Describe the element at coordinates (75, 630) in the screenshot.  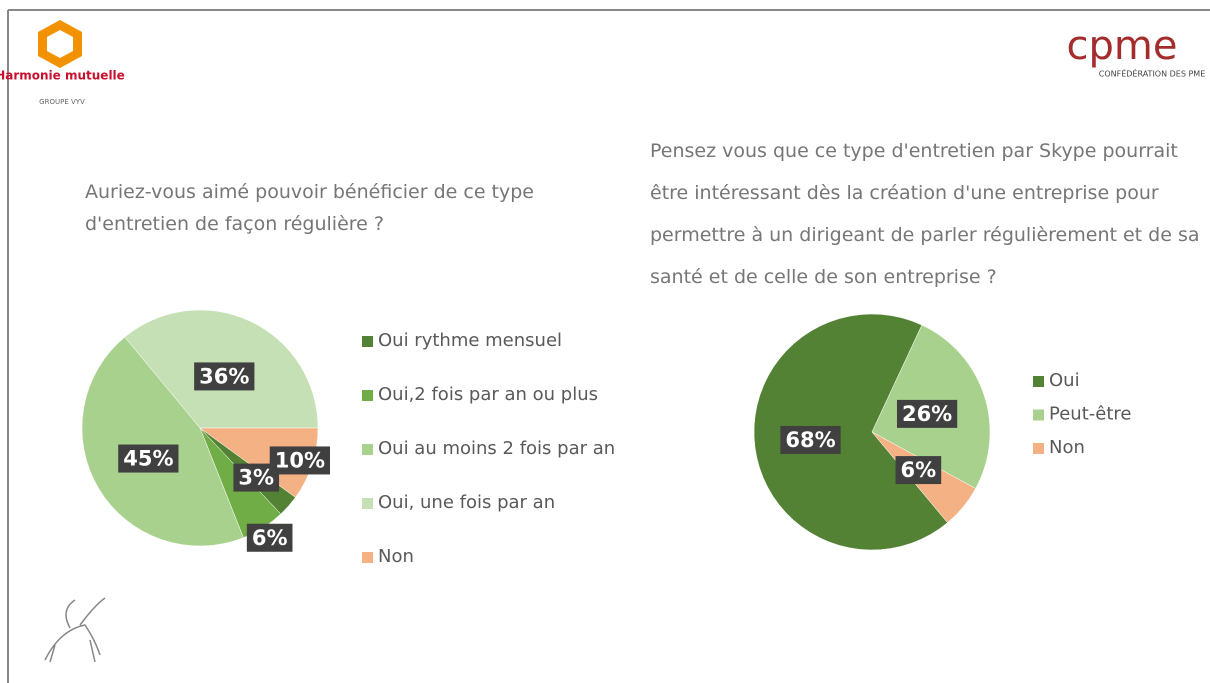
I see `deer-icon` at that location.